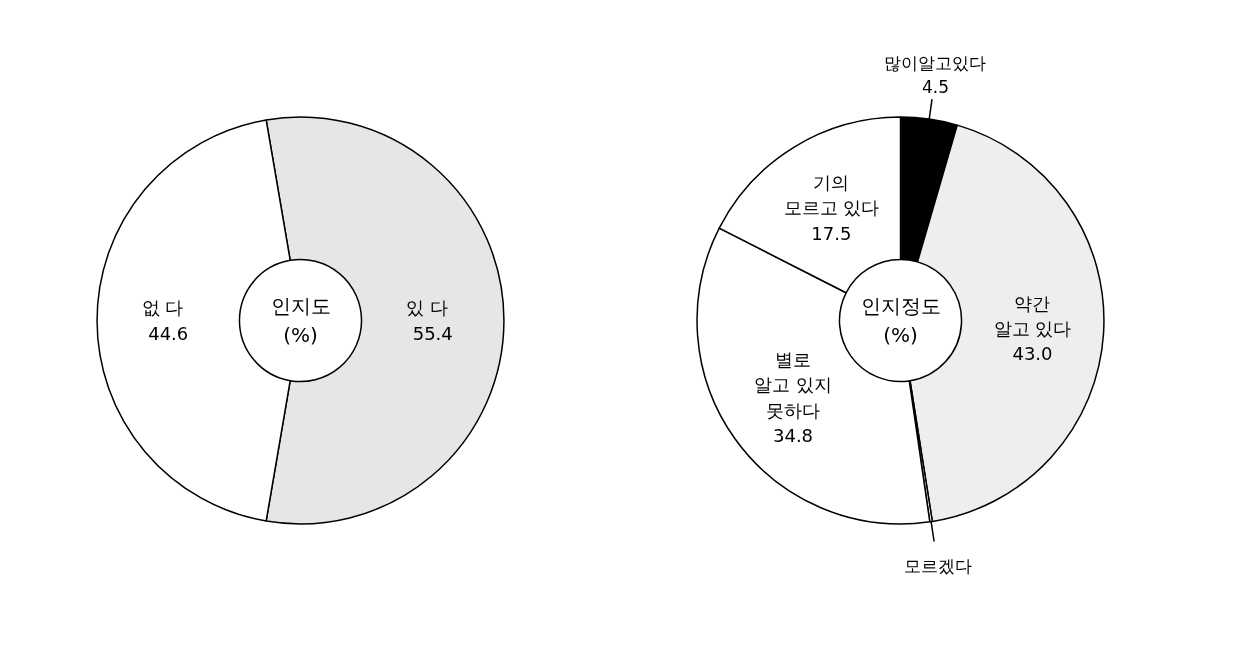 This screenshot has height=669, width=1246. Describe the element at coordinates (168, 333) in the screenshot. I see `data-label: 44.6` at that location.